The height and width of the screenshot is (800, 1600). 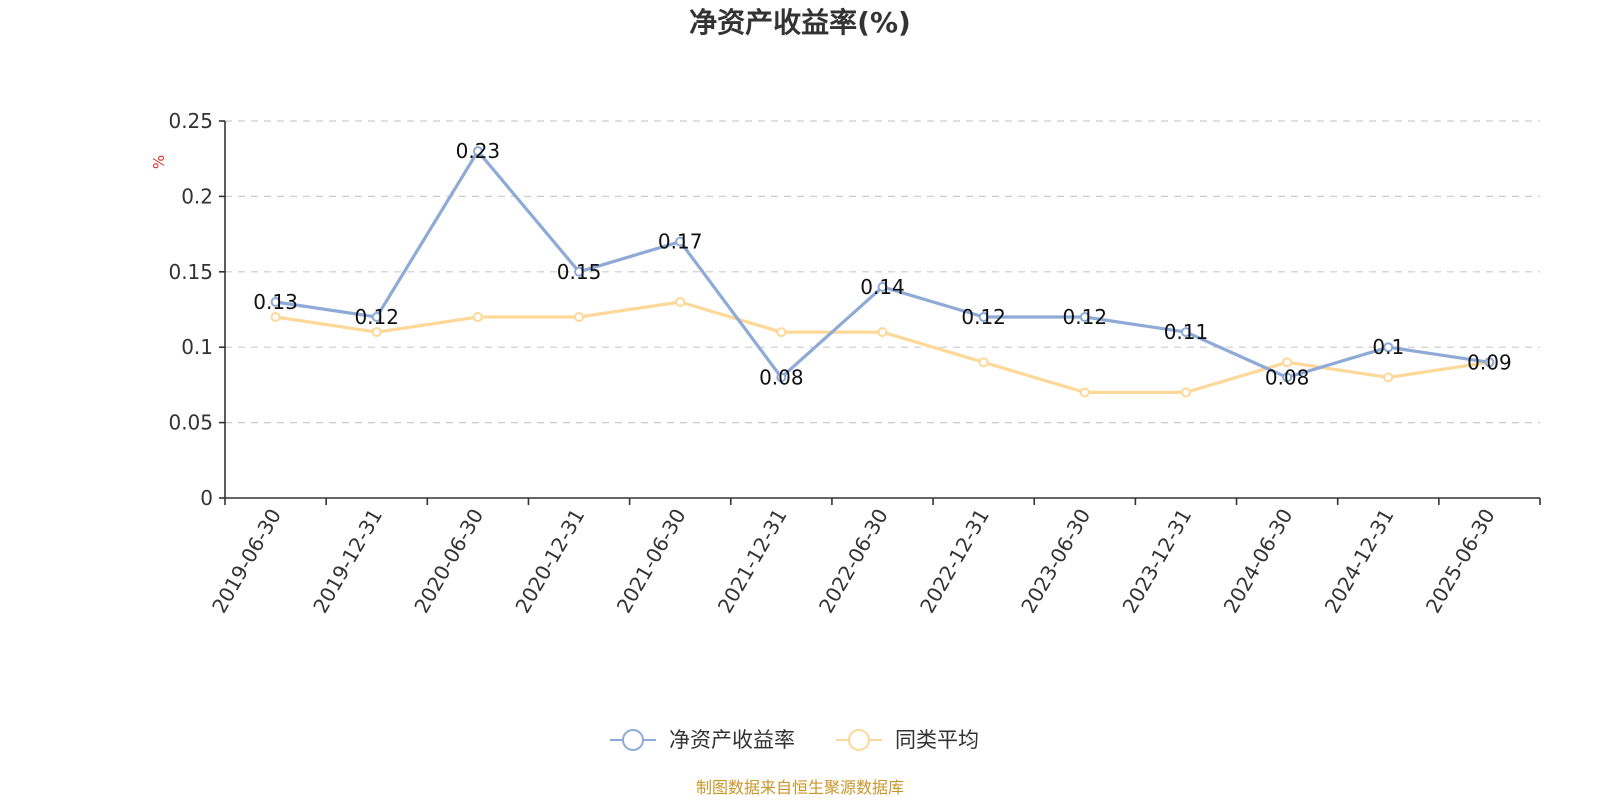 What do you see at coordinates (800, 22) in the screenshot?
I see `chart-title: 净资产收益率(%)` at bounding box center [800, 22].